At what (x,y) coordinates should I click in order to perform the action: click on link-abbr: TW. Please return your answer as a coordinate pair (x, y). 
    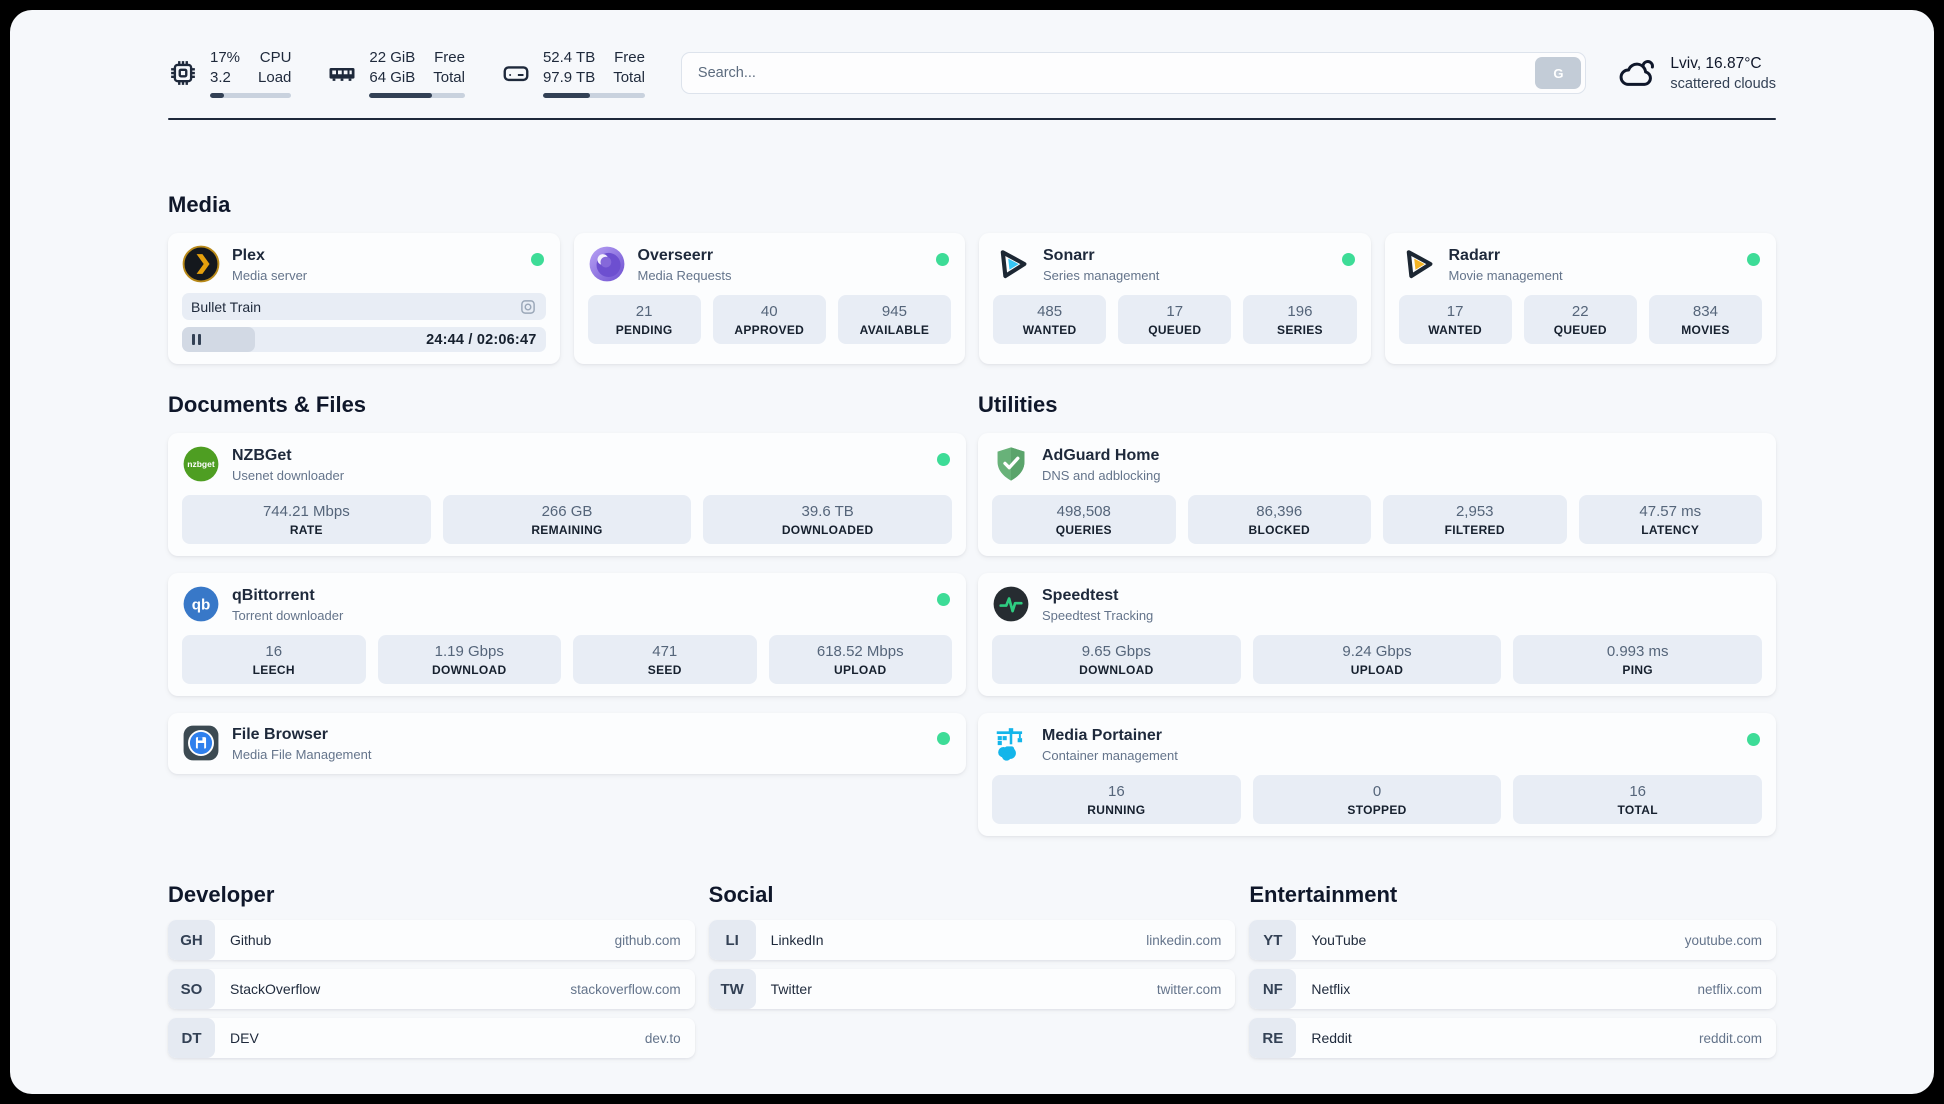
    Looking at the image, I should click on (732, 989).